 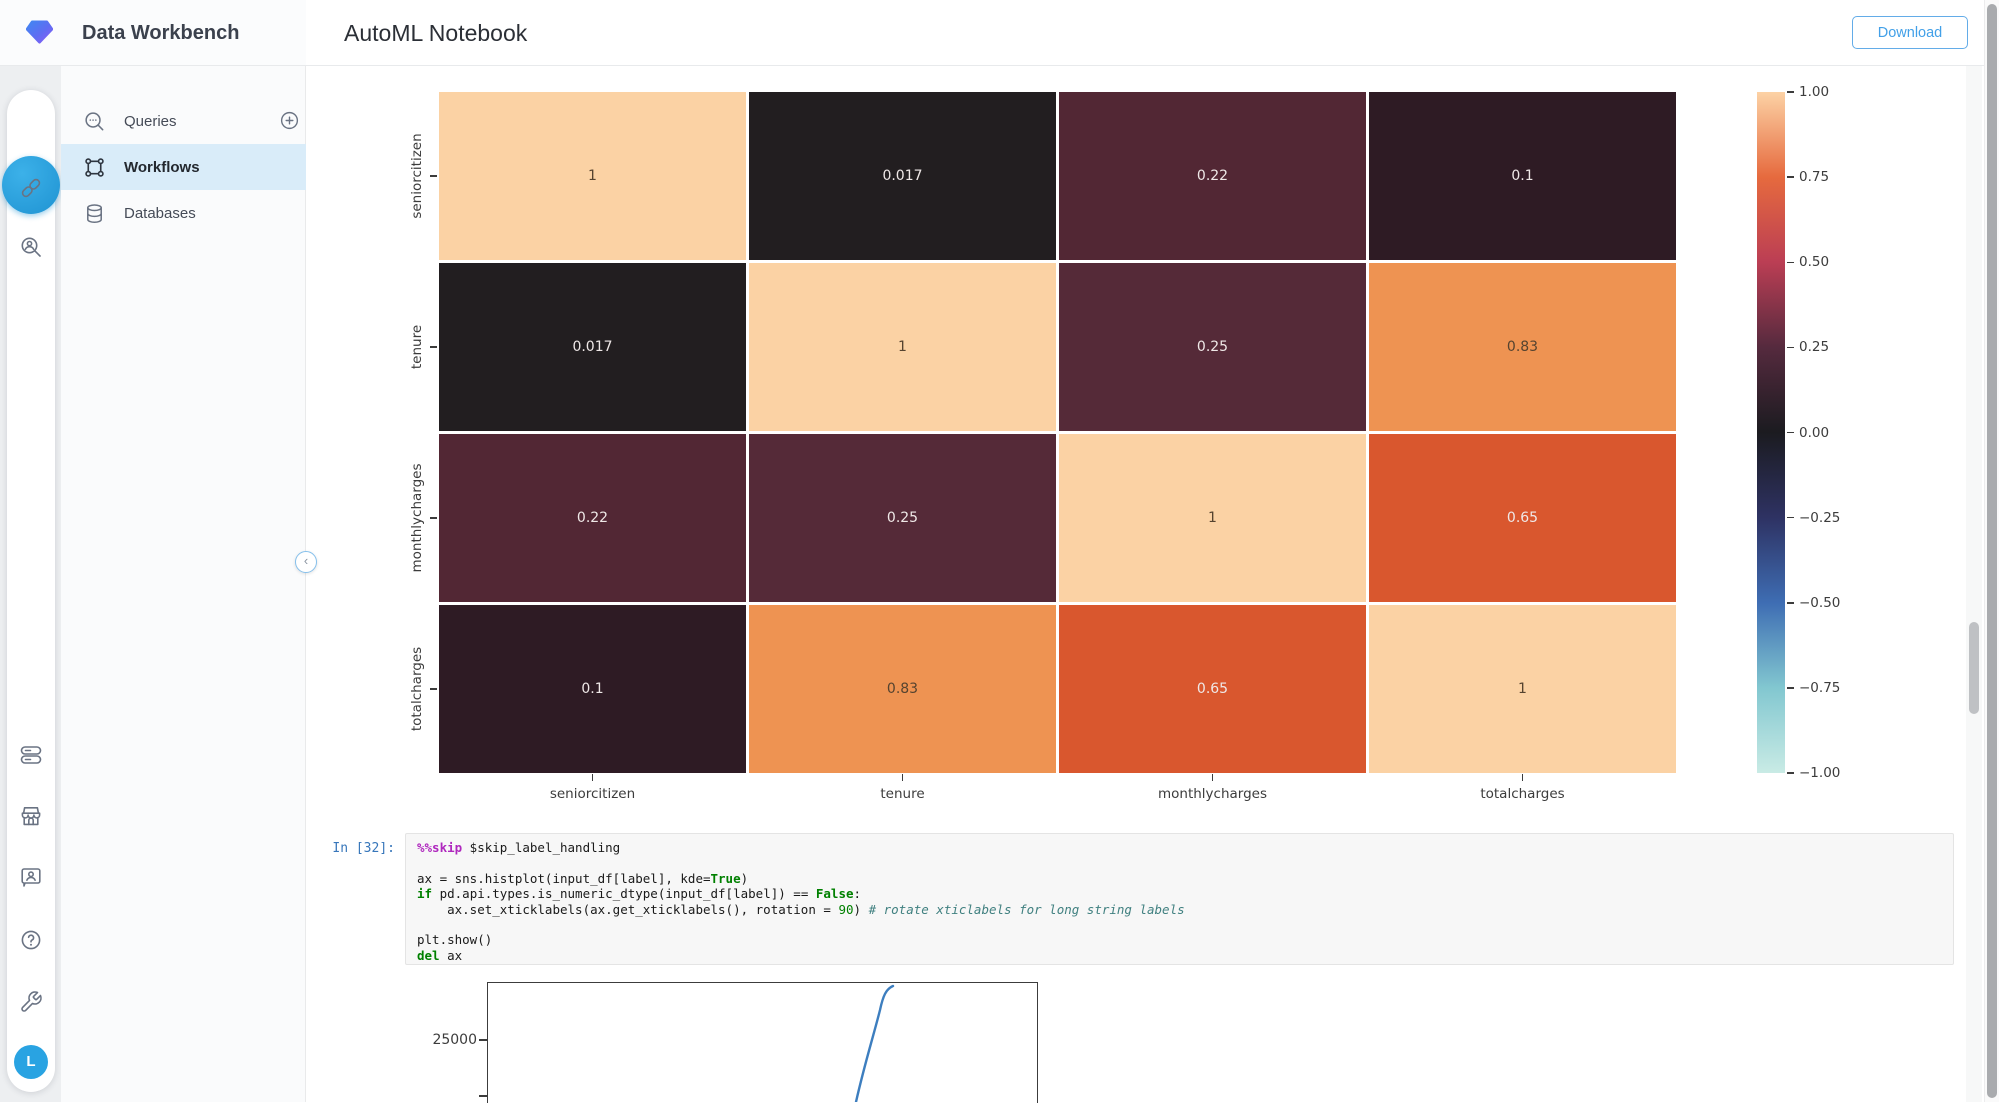 I want to click on sidebar-item-queries: Queries, so click(x=183, y=121).